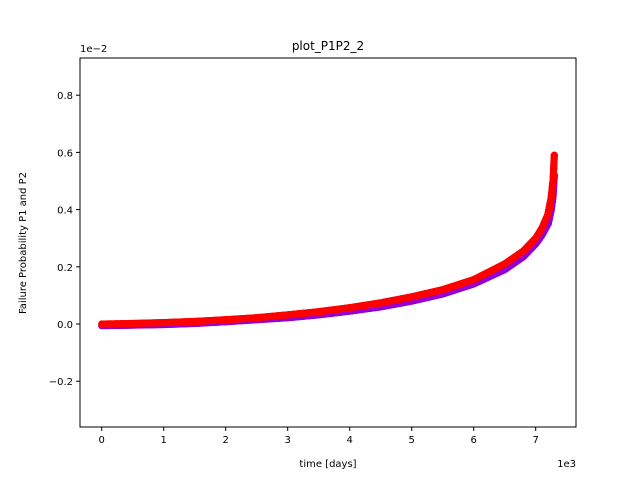 The width and height of the screenshot is (640, 480). Describe the element at coordinates (61, 382) in the screenshot. I see `y-tick-label: −0.2` at that location.